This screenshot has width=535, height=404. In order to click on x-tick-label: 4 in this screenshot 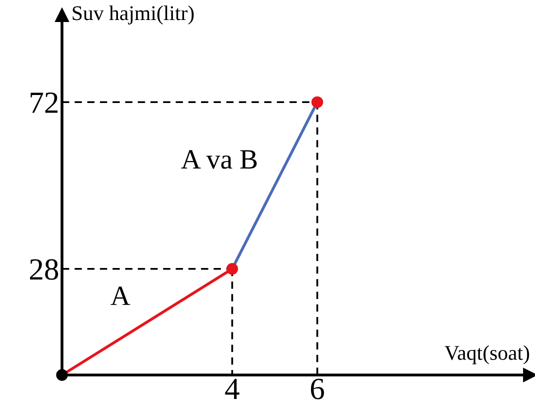, I will do `click(232, 388)`.